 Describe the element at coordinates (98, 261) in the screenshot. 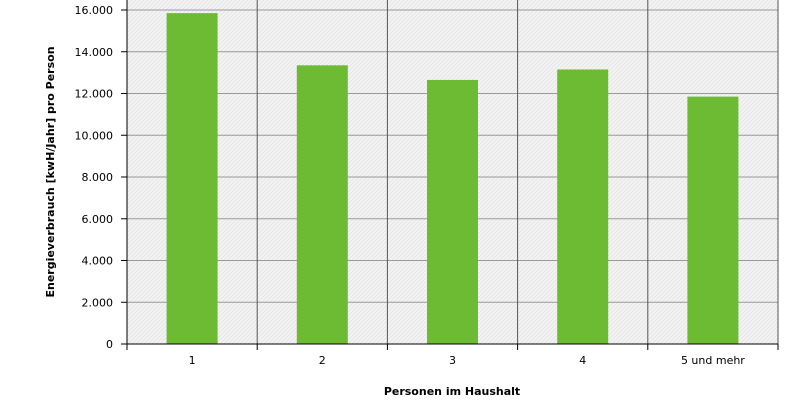

I see `y-tick-label: 4.000` at that location.